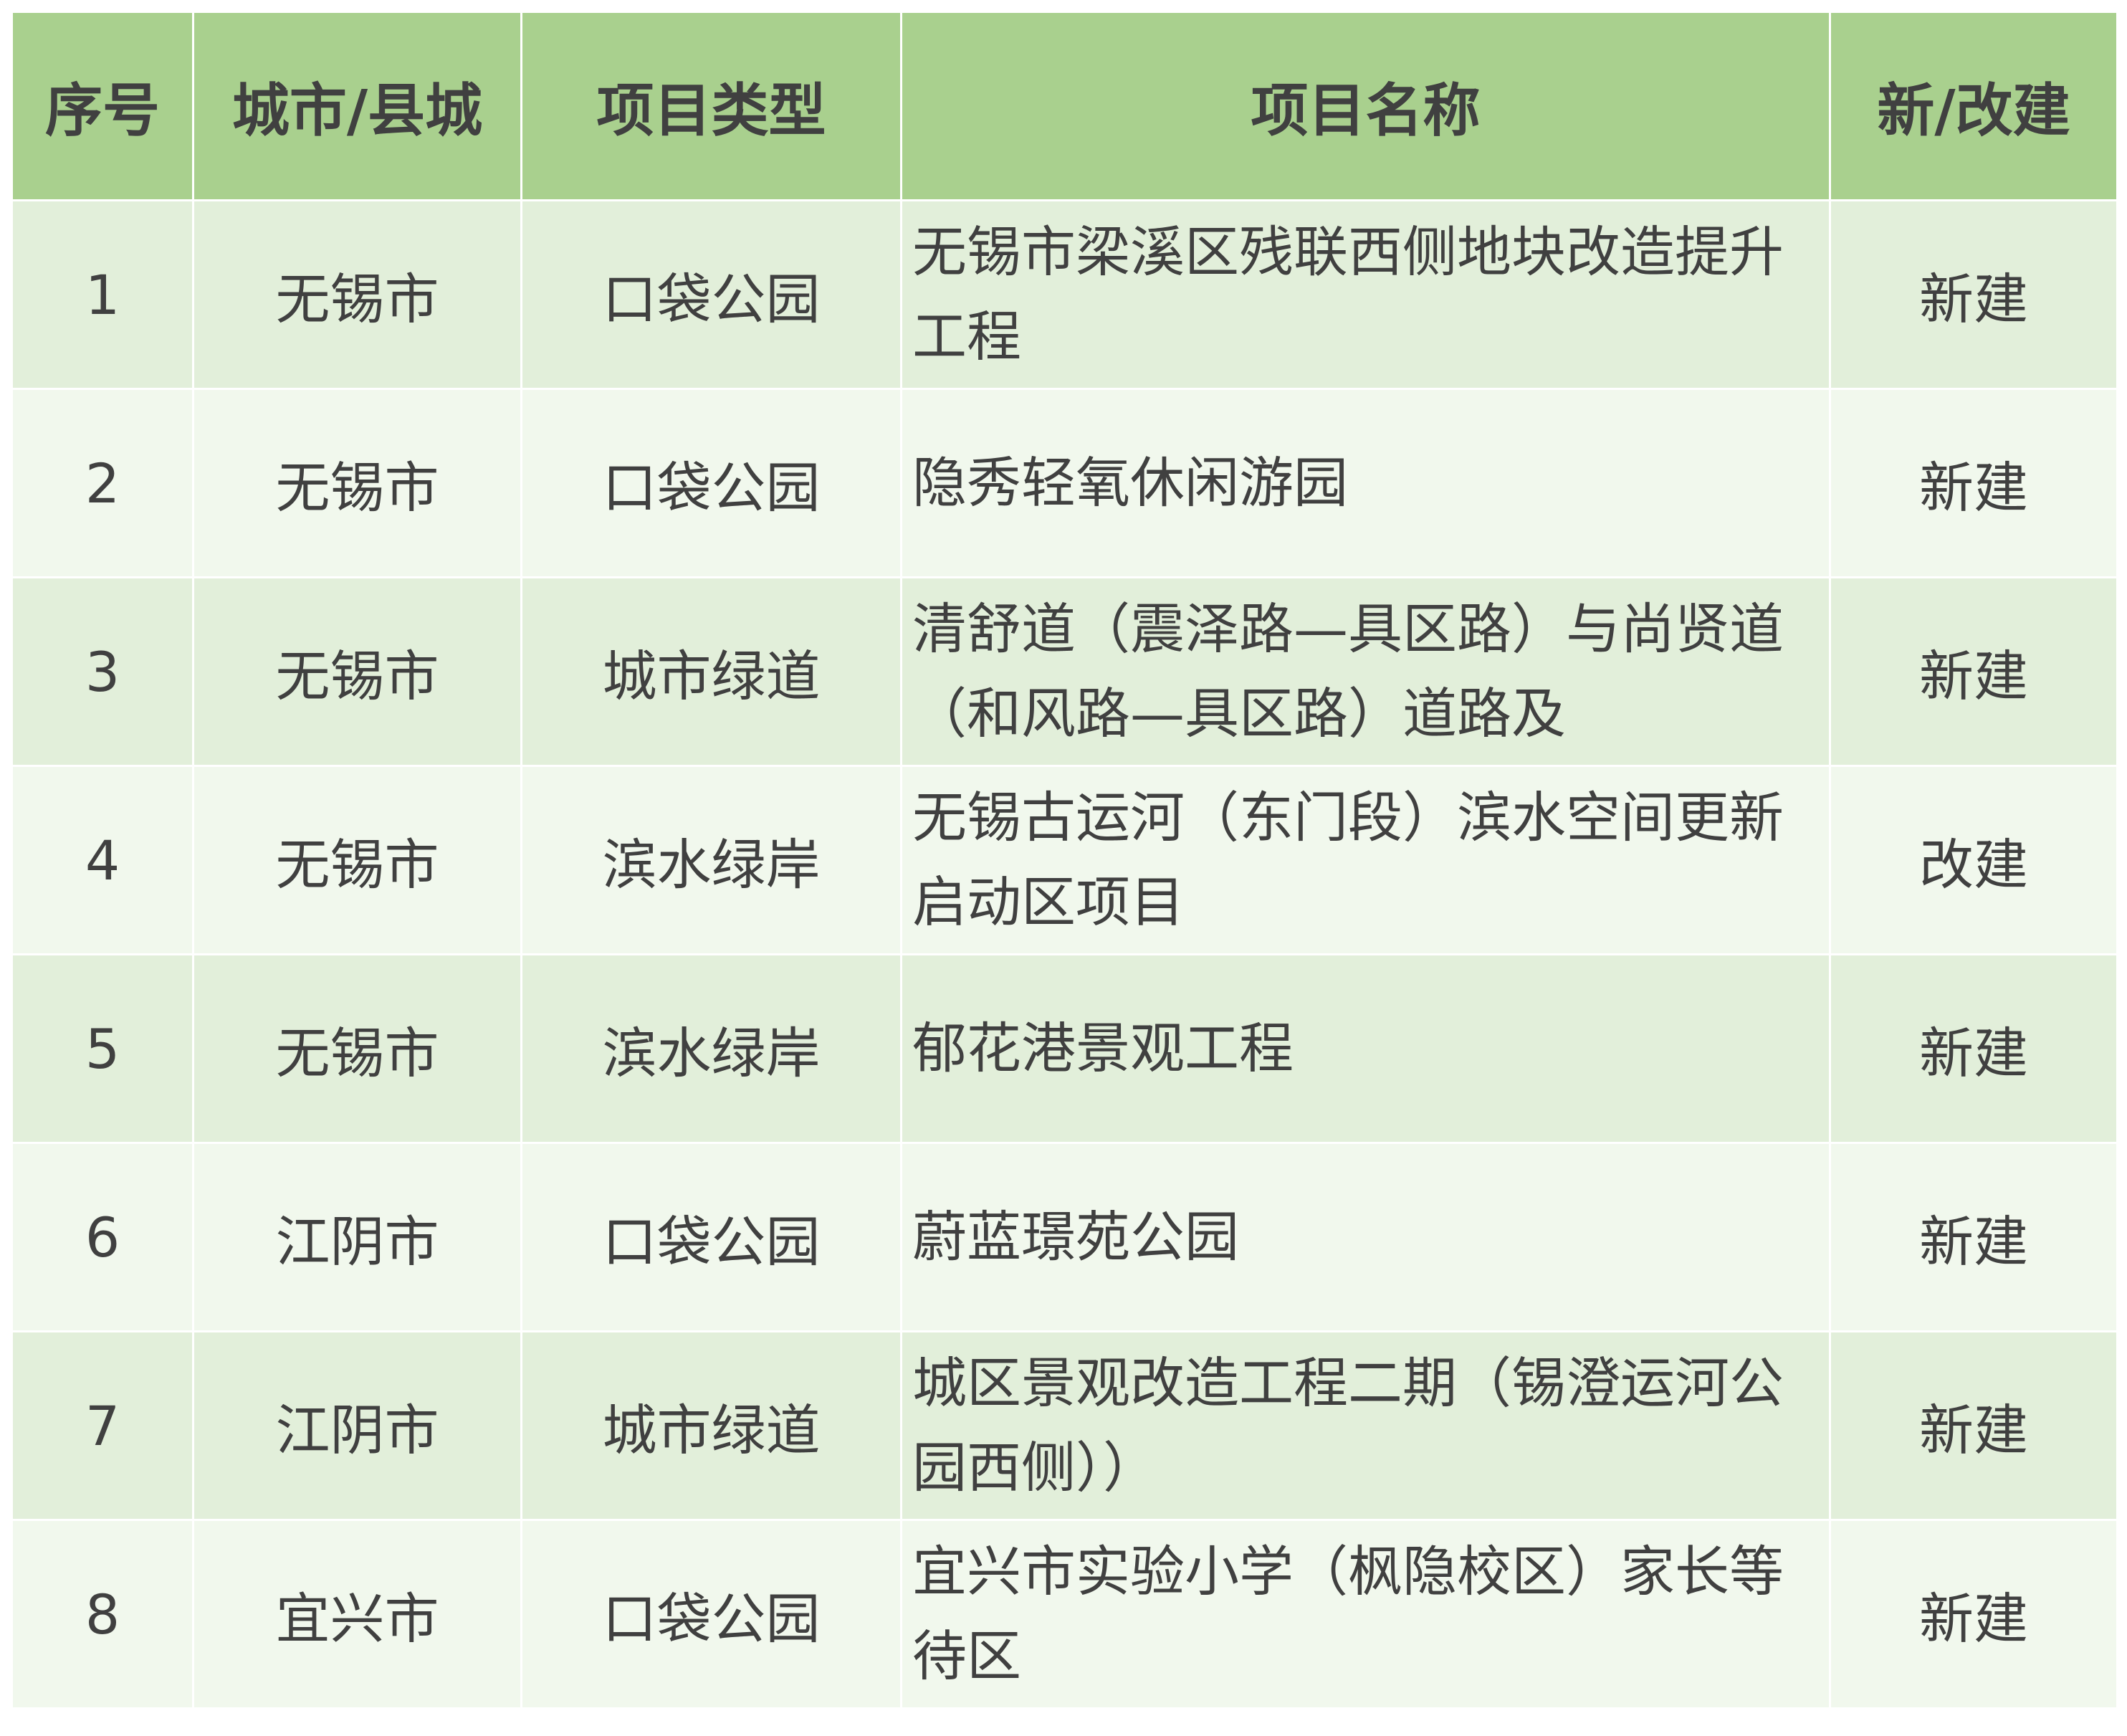 This screenshot has height=1736, width=2127. What do you see at coordinates (103, 860) in the screenshot?
I see `cell-index: 4` at bounding box center [103, 860].